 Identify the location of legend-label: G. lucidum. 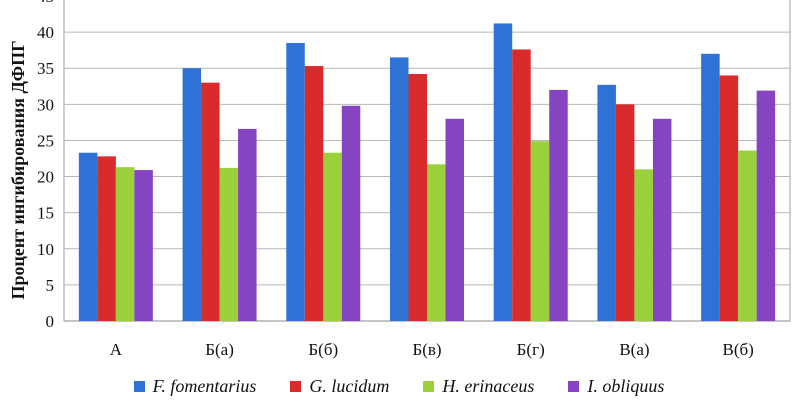
(349, 385).